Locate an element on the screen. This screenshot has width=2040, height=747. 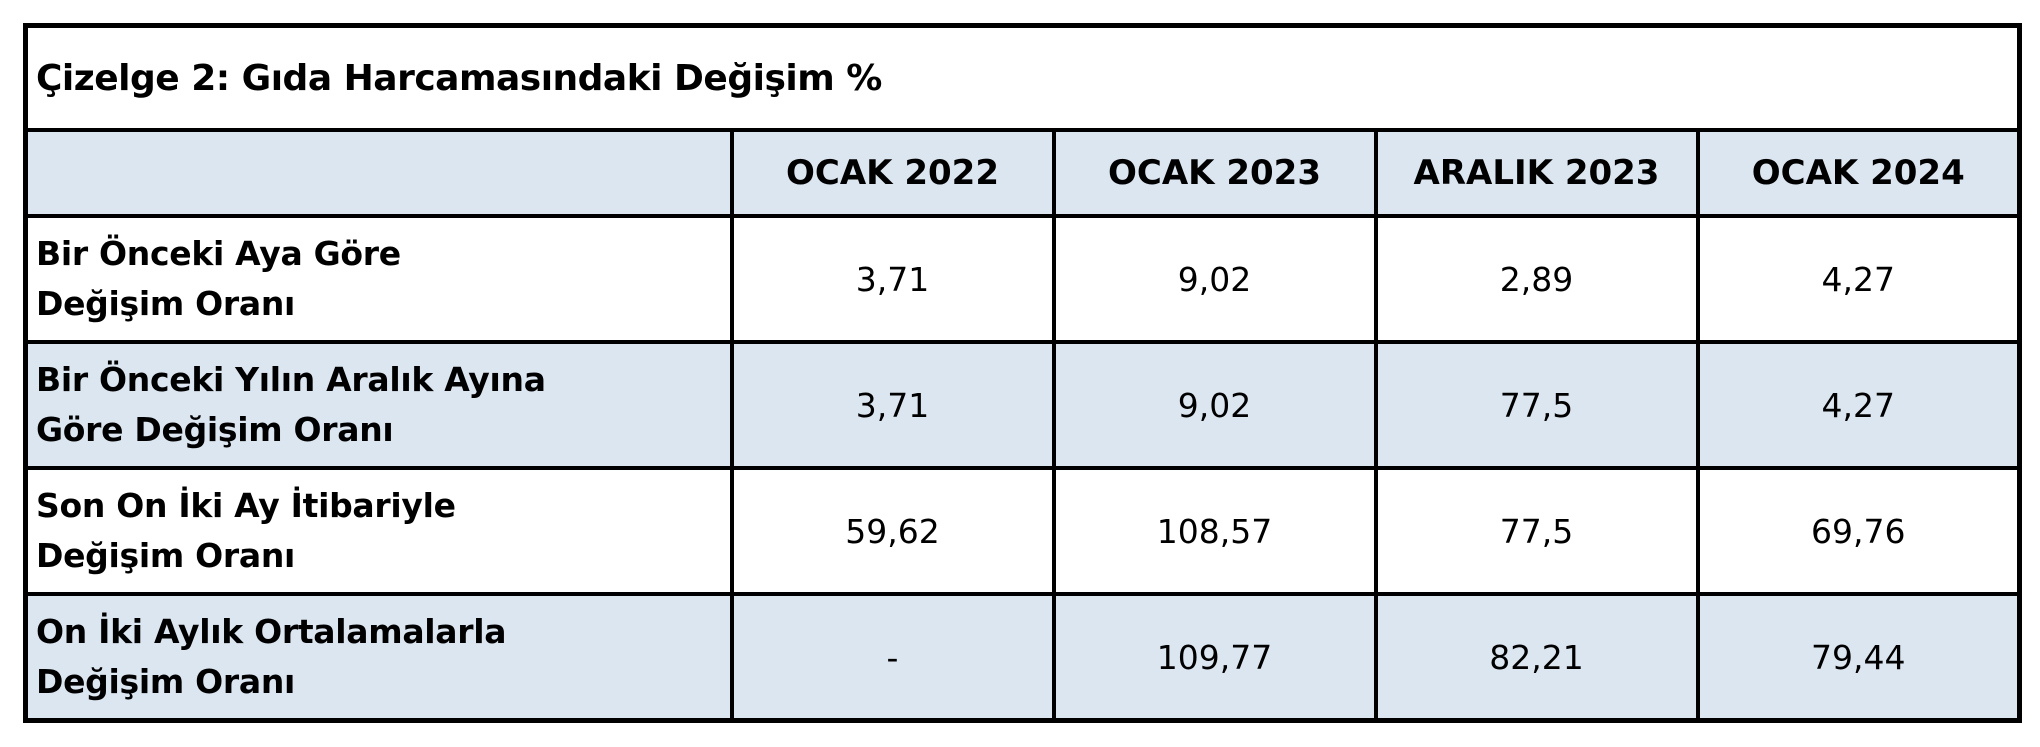
row-label-line: Bir Önceki Yılın Aralık Ayına is located at coordinates (291, 379).